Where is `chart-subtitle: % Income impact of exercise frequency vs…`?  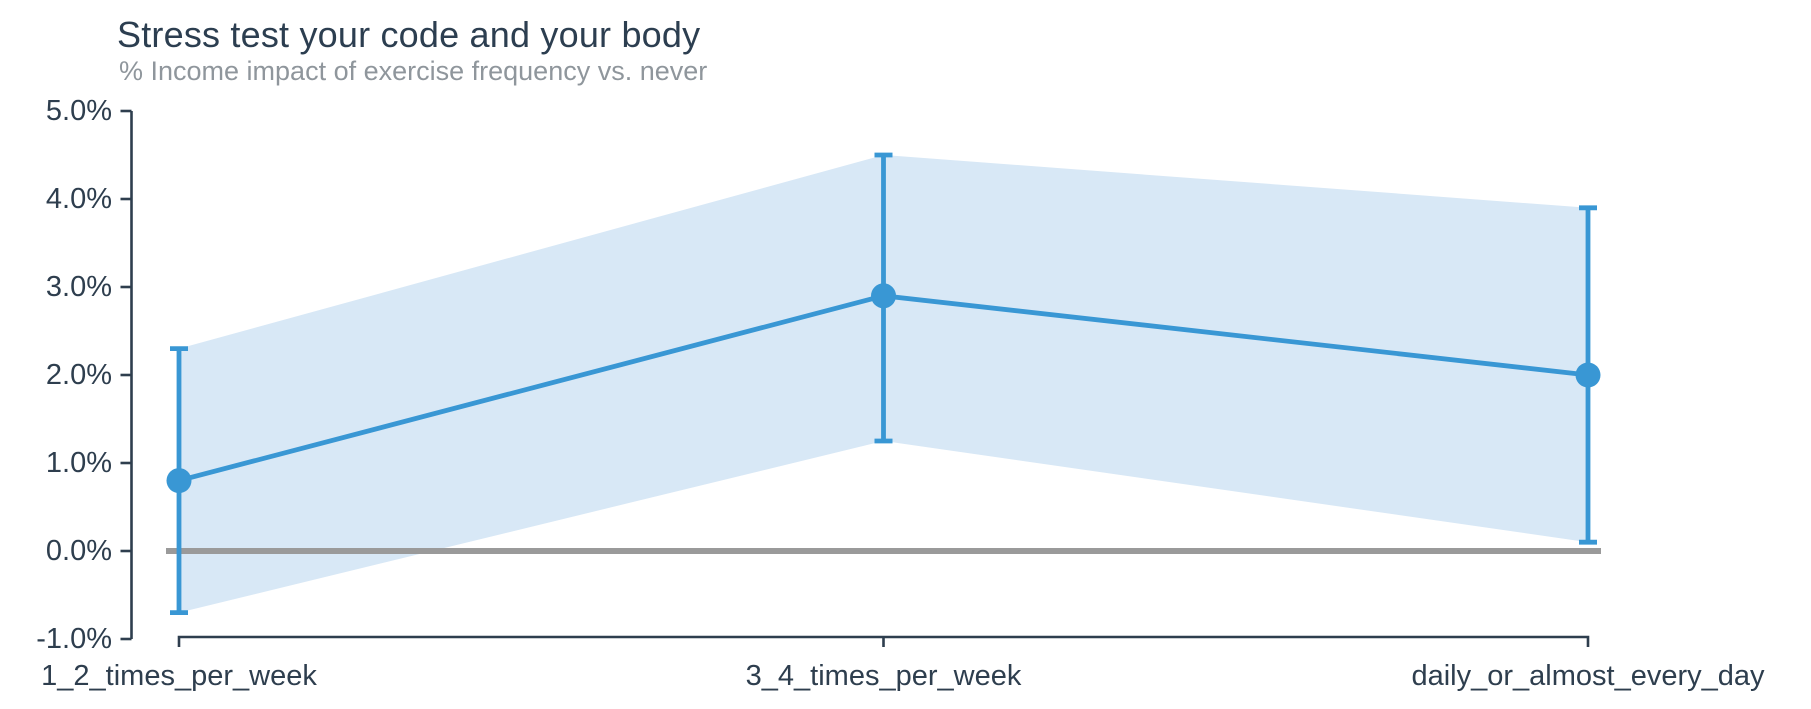
chart-subtitle: % Income impact of exercise frequency vs… is located at coordinates (413, 71).